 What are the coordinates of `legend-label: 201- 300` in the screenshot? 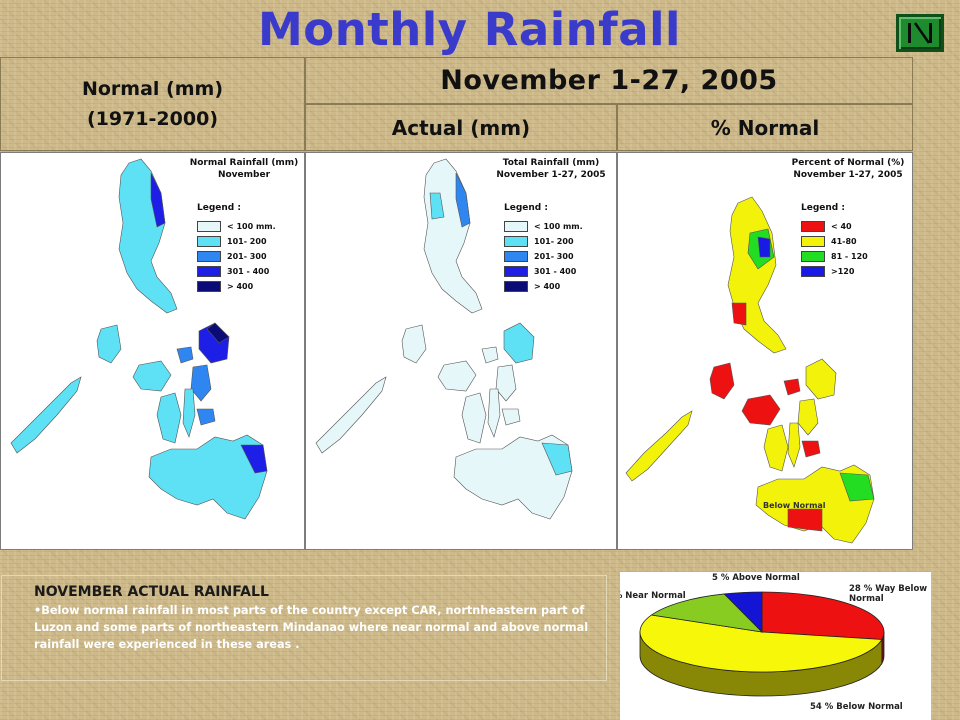 It's located at (247, 256).